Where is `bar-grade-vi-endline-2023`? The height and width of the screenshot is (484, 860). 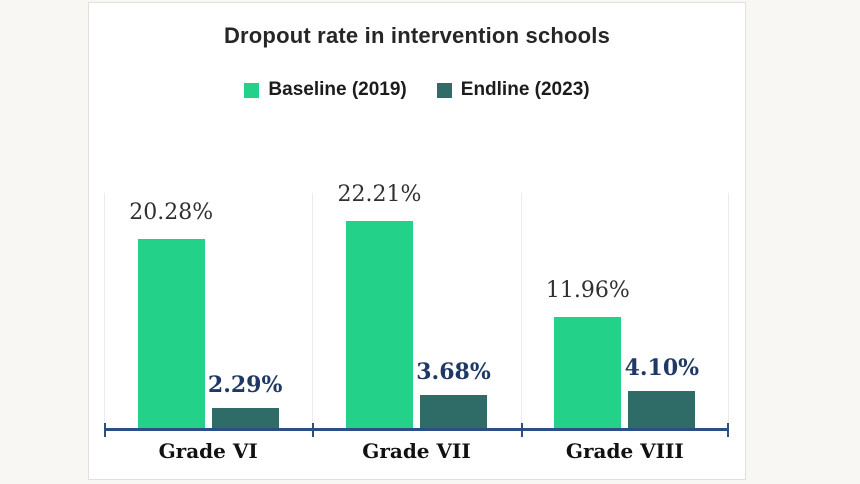
bar-grade-vi-endline-2023 is located at coordinates (245, 418).